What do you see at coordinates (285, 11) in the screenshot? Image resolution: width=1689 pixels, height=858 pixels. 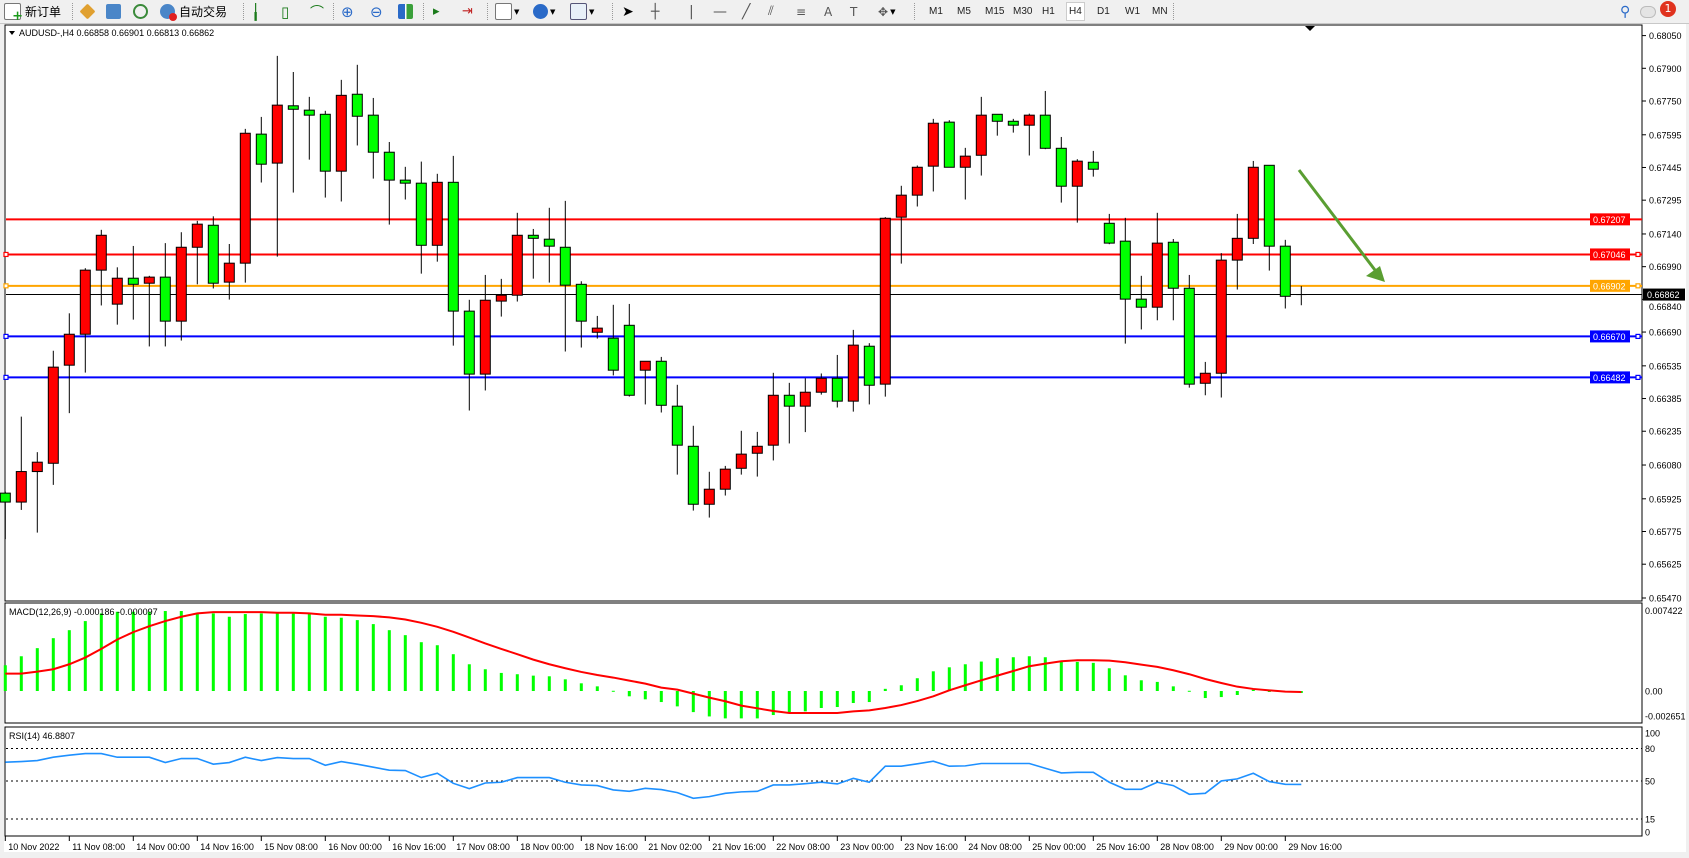 I see `candlestick-icon: ▯` at bounding box center [285, 11].